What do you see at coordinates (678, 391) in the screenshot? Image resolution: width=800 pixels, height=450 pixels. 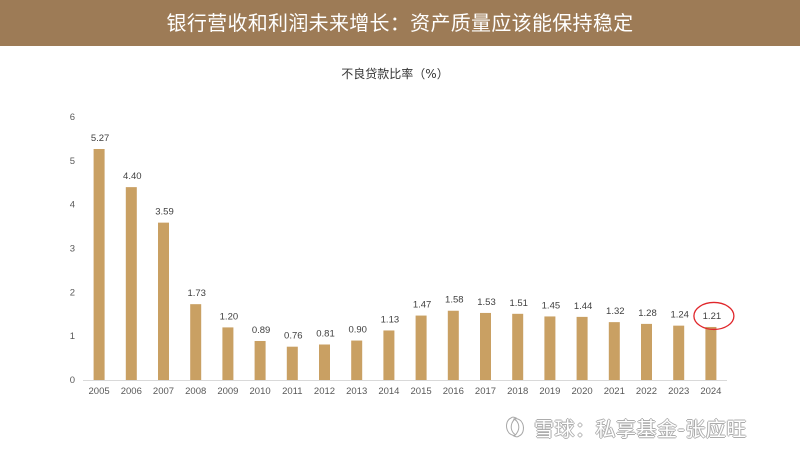 I see `x-tick-label-2023: 2023` at bounding box center [678, 391].